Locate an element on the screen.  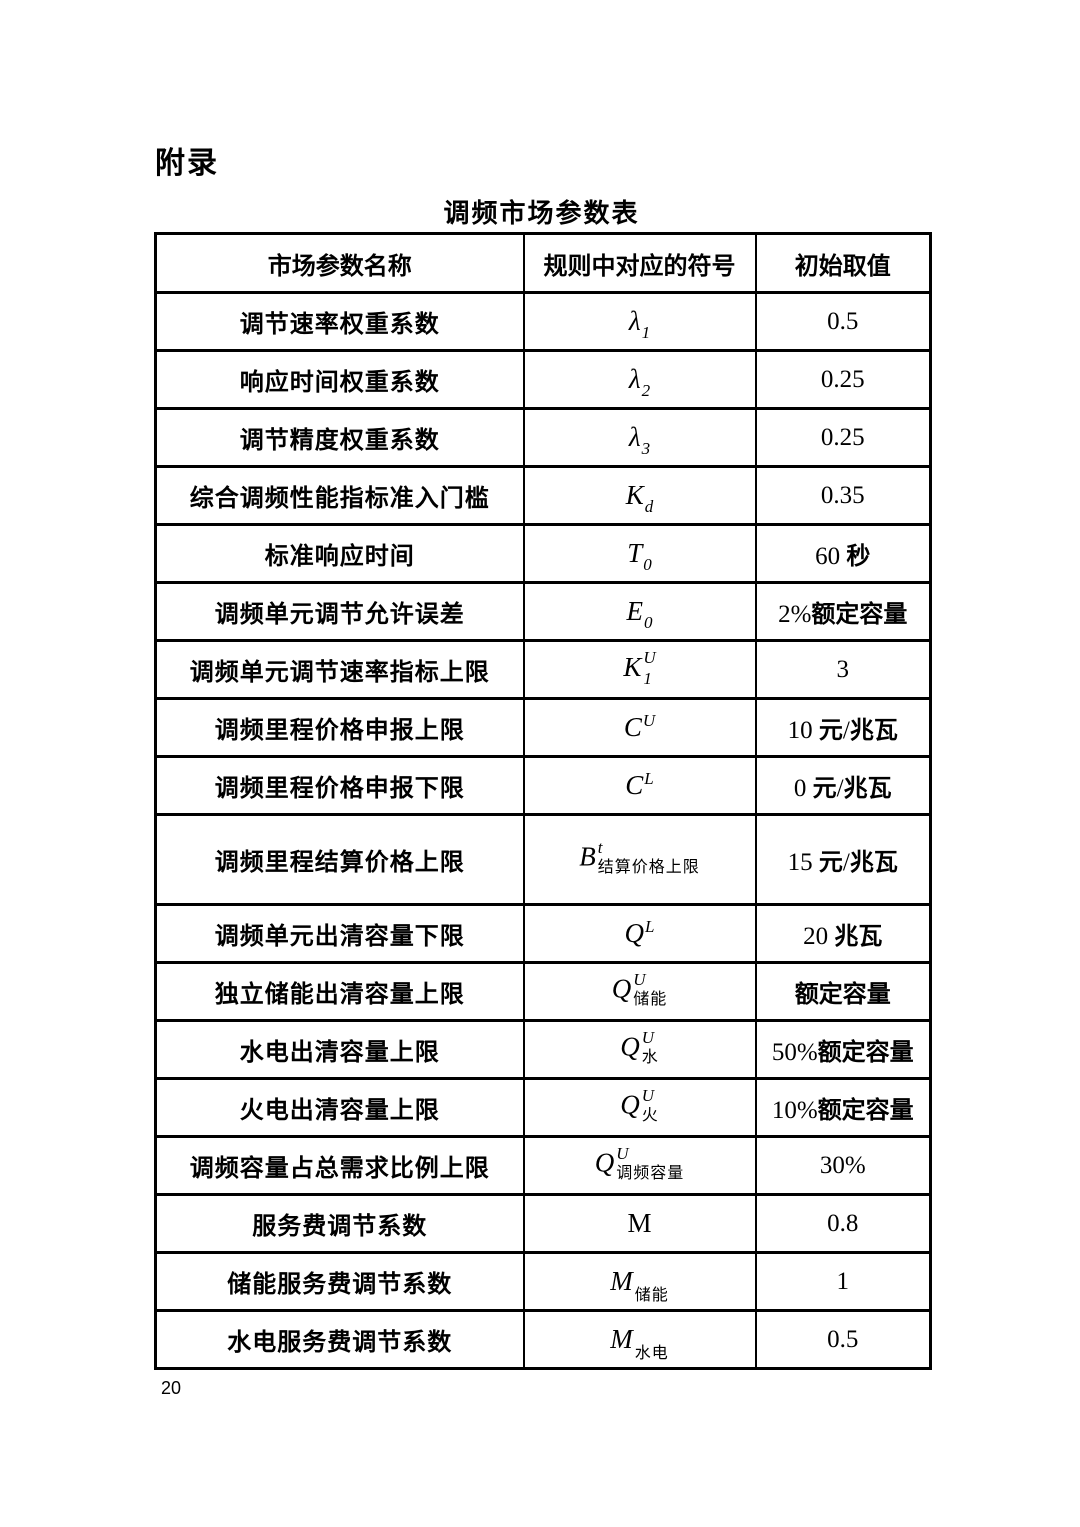
symbol-base: M is located at coordinates (639, 1223).